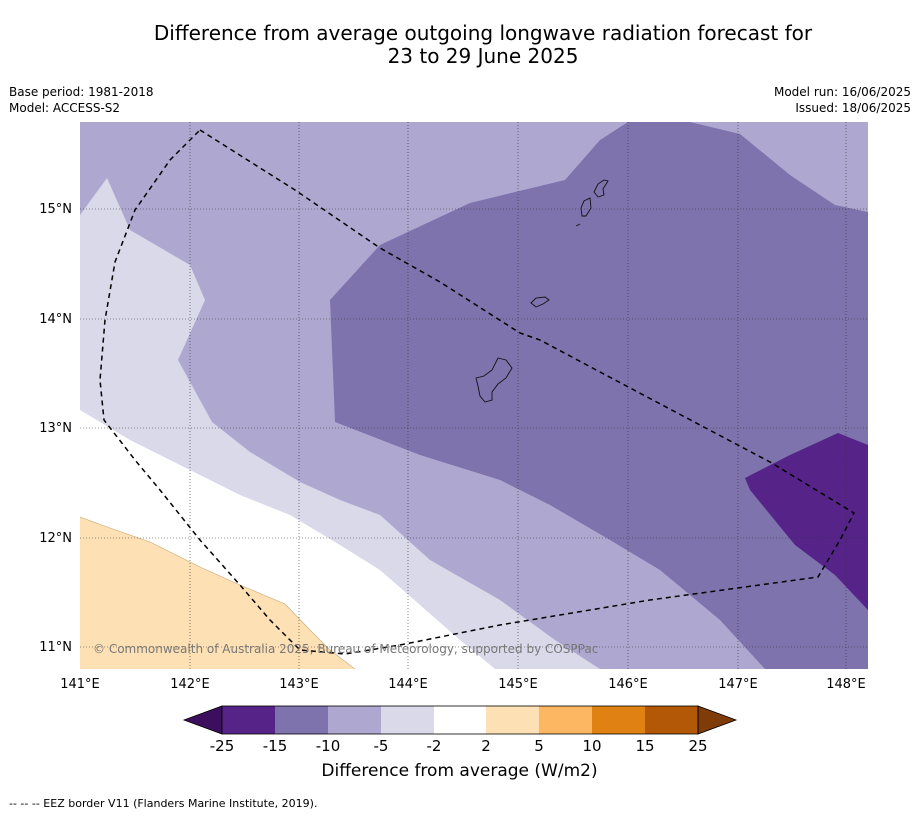  Describe the element at coordinates (299, 684) in the screenshot. I see `lon-label-143e: 143°E` at that location.